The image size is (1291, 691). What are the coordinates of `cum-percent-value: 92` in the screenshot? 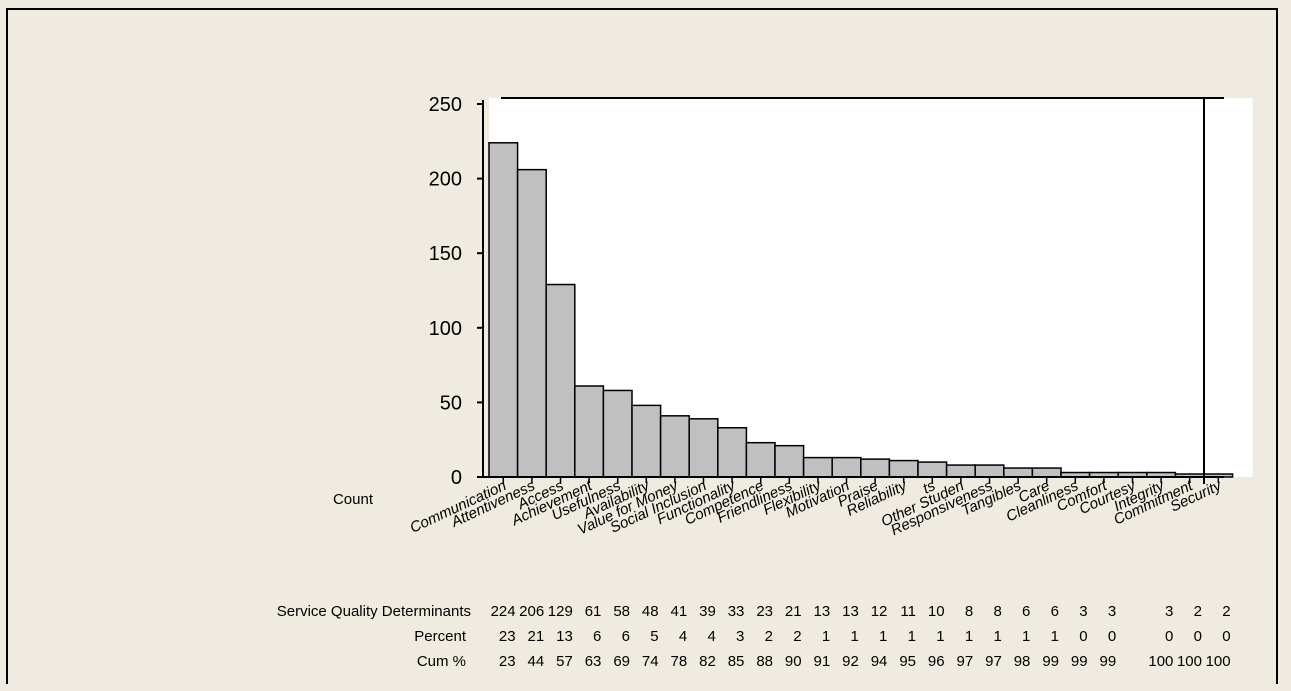 It's located at (850, 661).